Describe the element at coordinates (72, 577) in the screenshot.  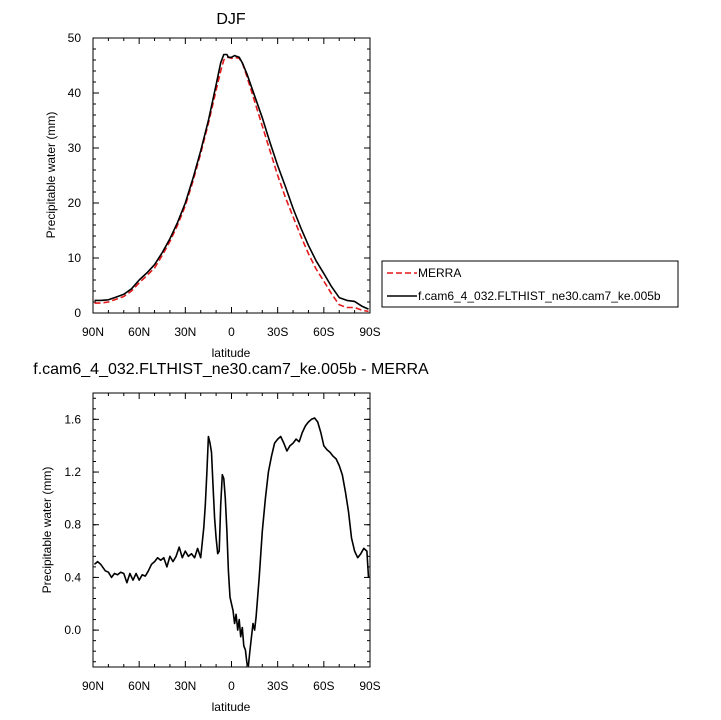
I see `bottom-y-tick-label: 0.4` at that location.